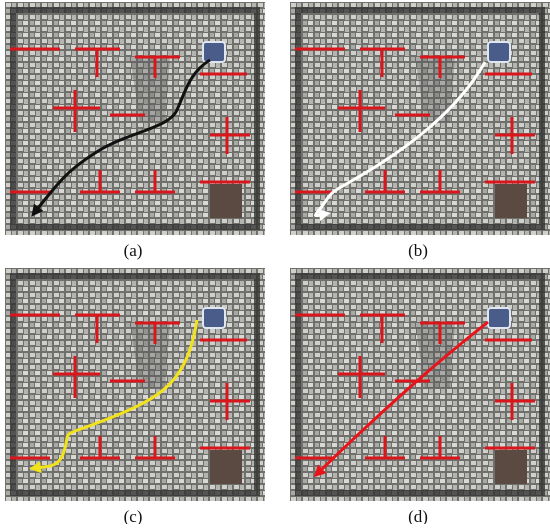  What do you see at coordinates (133, 250) in the screenshot?
I see `panel-label: (a)` at bounding box center [133, 250].